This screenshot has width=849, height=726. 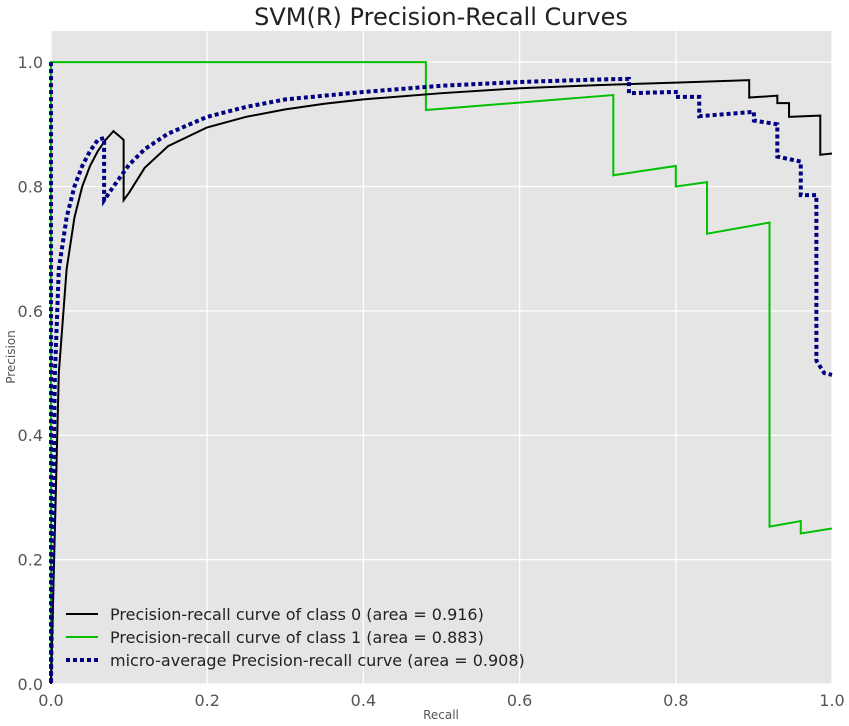 I want to click on x-tick-label: 0.8, so click(x=675, y=700).